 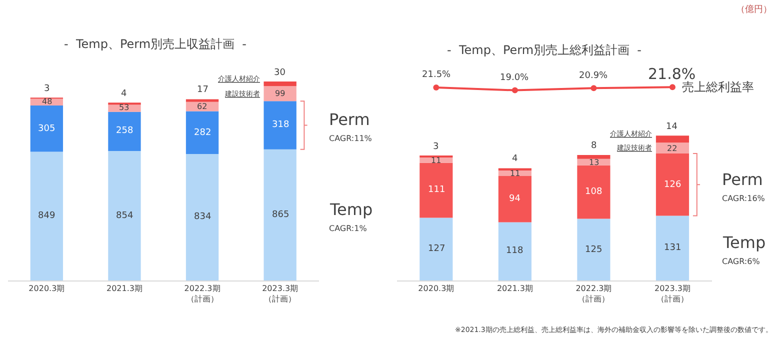 I want to click on text: CAGR:6%, so click(x=741, y=261).